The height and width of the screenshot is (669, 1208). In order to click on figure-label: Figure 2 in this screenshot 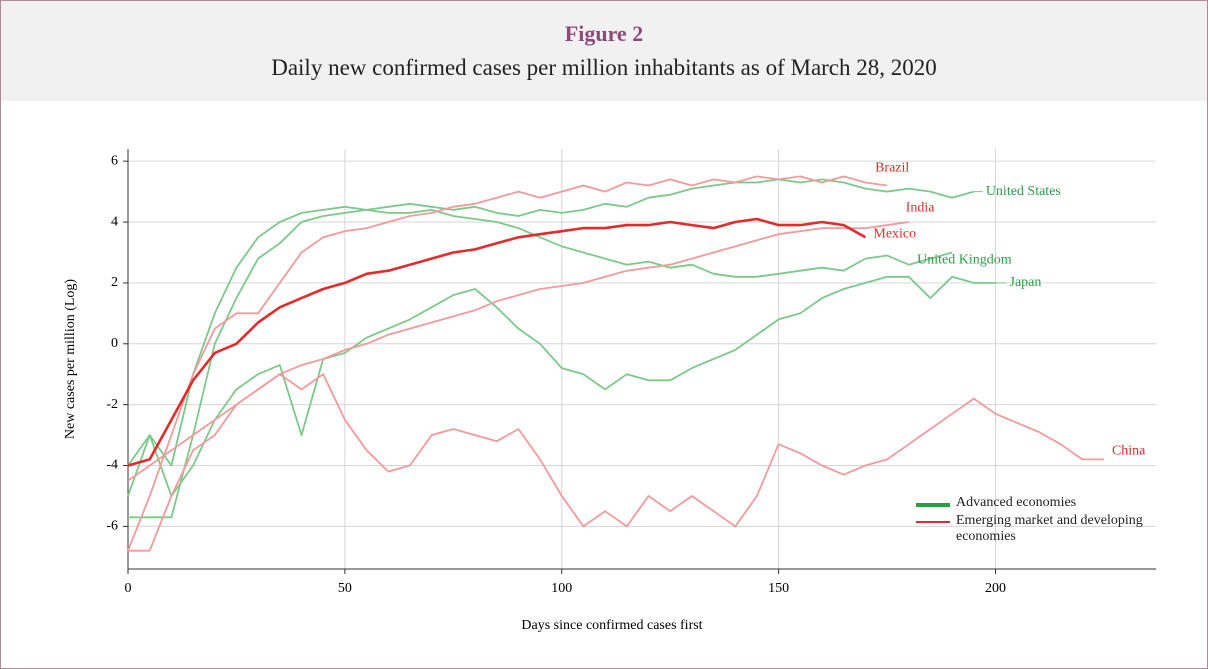, I will do `click(604, 33)`.